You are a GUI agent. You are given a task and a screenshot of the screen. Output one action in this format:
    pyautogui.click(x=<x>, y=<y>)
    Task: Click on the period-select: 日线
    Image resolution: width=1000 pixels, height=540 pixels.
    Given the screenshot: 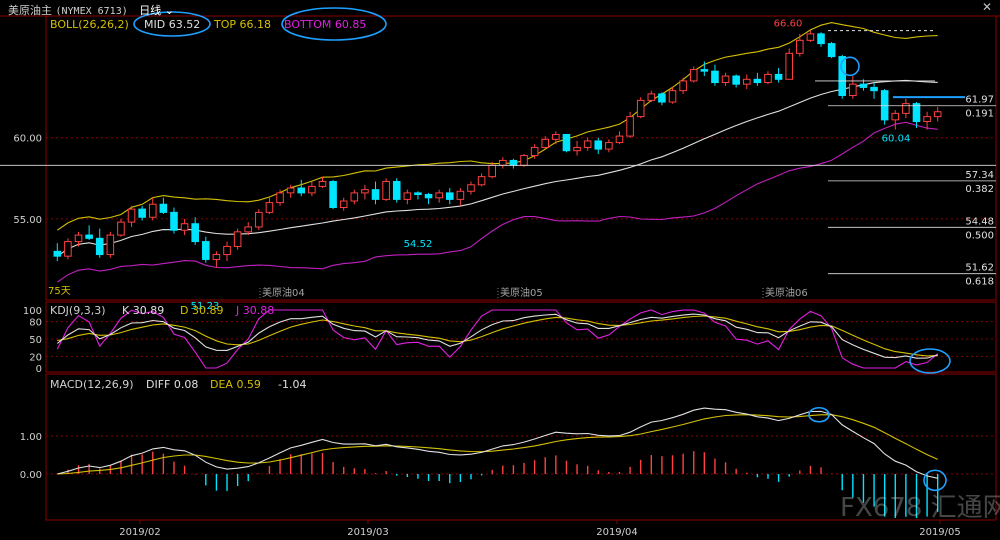 What is the action you would take?
    pyautogui.click(x=150, y=10)
    